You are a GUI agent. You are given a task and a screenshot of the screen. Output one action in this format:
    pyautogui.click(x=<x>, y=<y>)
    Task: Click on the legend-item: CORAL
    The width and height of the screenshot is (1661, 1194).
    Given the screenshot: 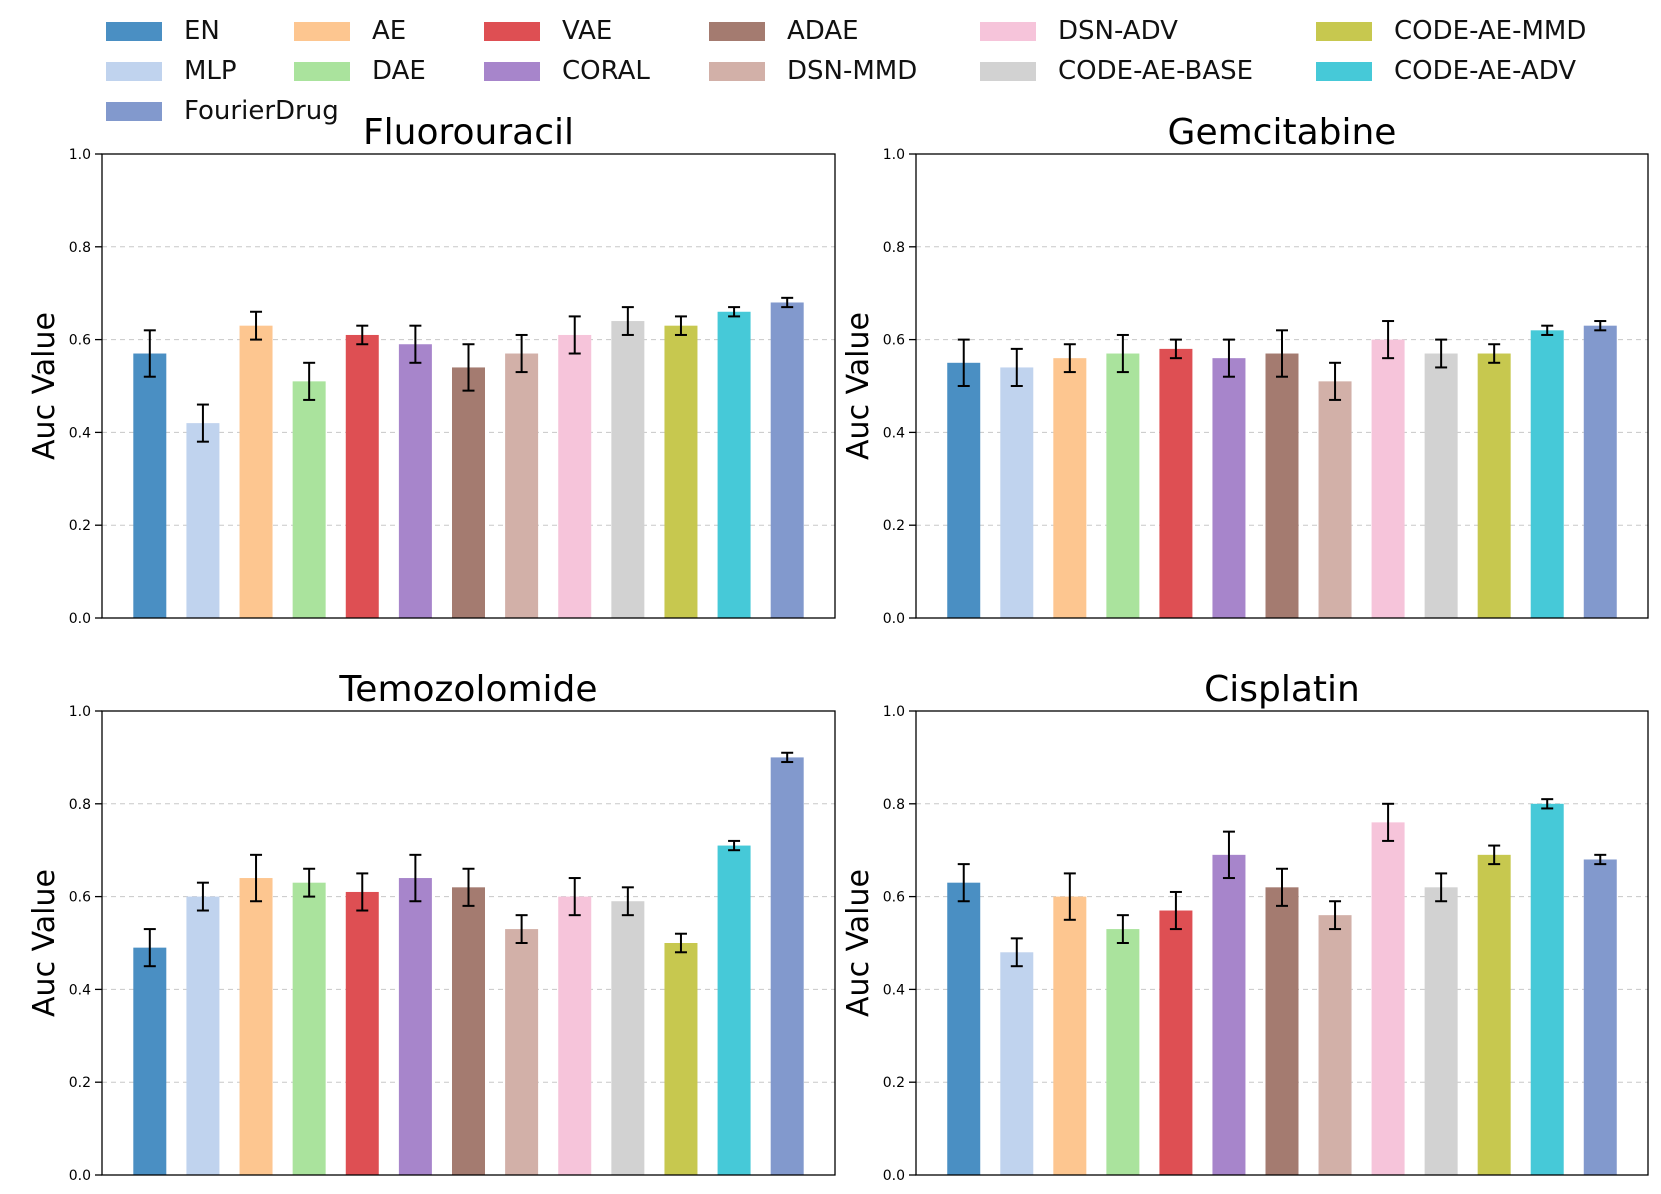 What is the action you would take?
    pyautogui.click(x=567, y=71)
    